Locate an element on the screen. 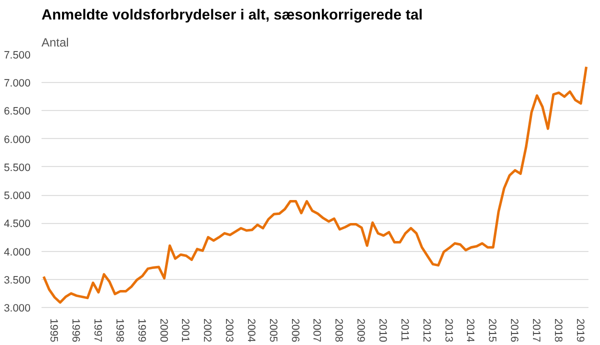 The height and width of the screenshot is (345, 600). y-tick-label: 3.000 is located at coordinates (17, 308).